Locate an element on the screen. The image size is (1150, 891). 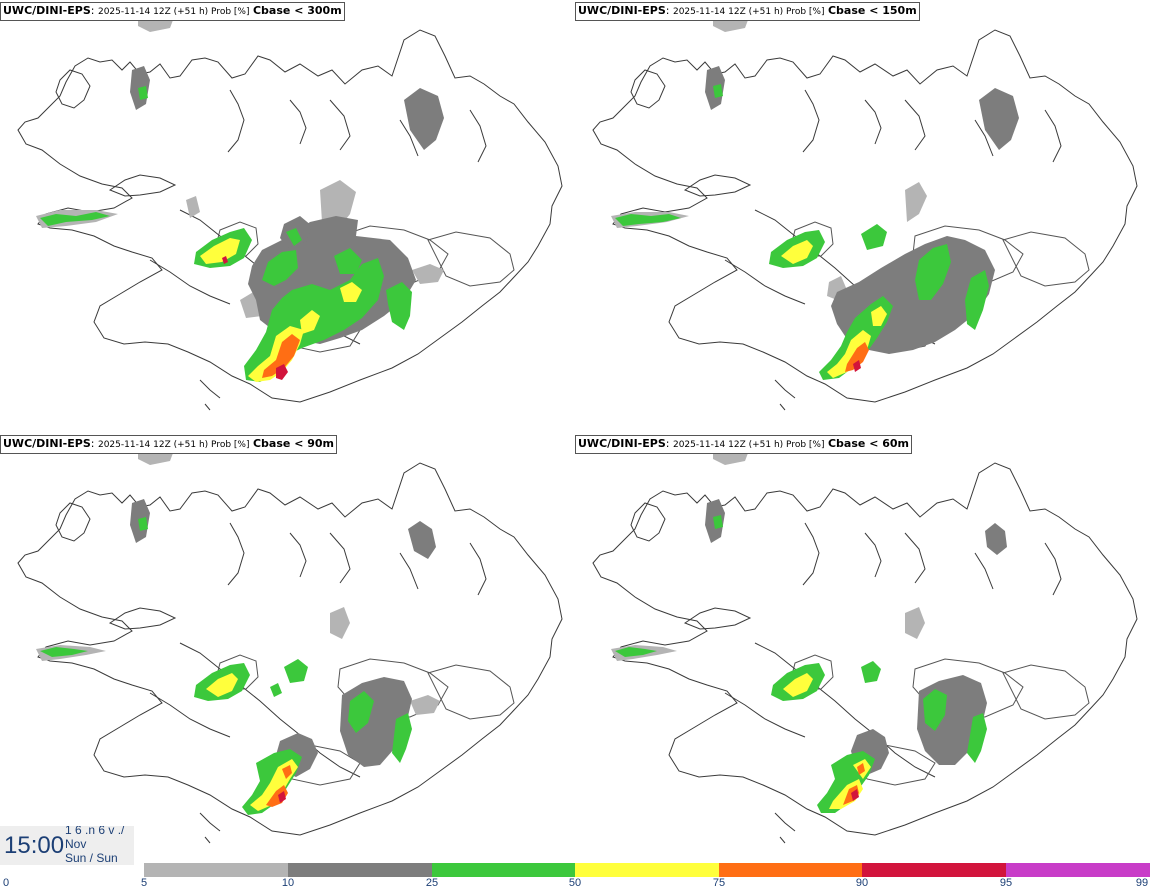
valid-time-date-line: 1 6 .n 6 v ./ is located at coordinates (95, 831).